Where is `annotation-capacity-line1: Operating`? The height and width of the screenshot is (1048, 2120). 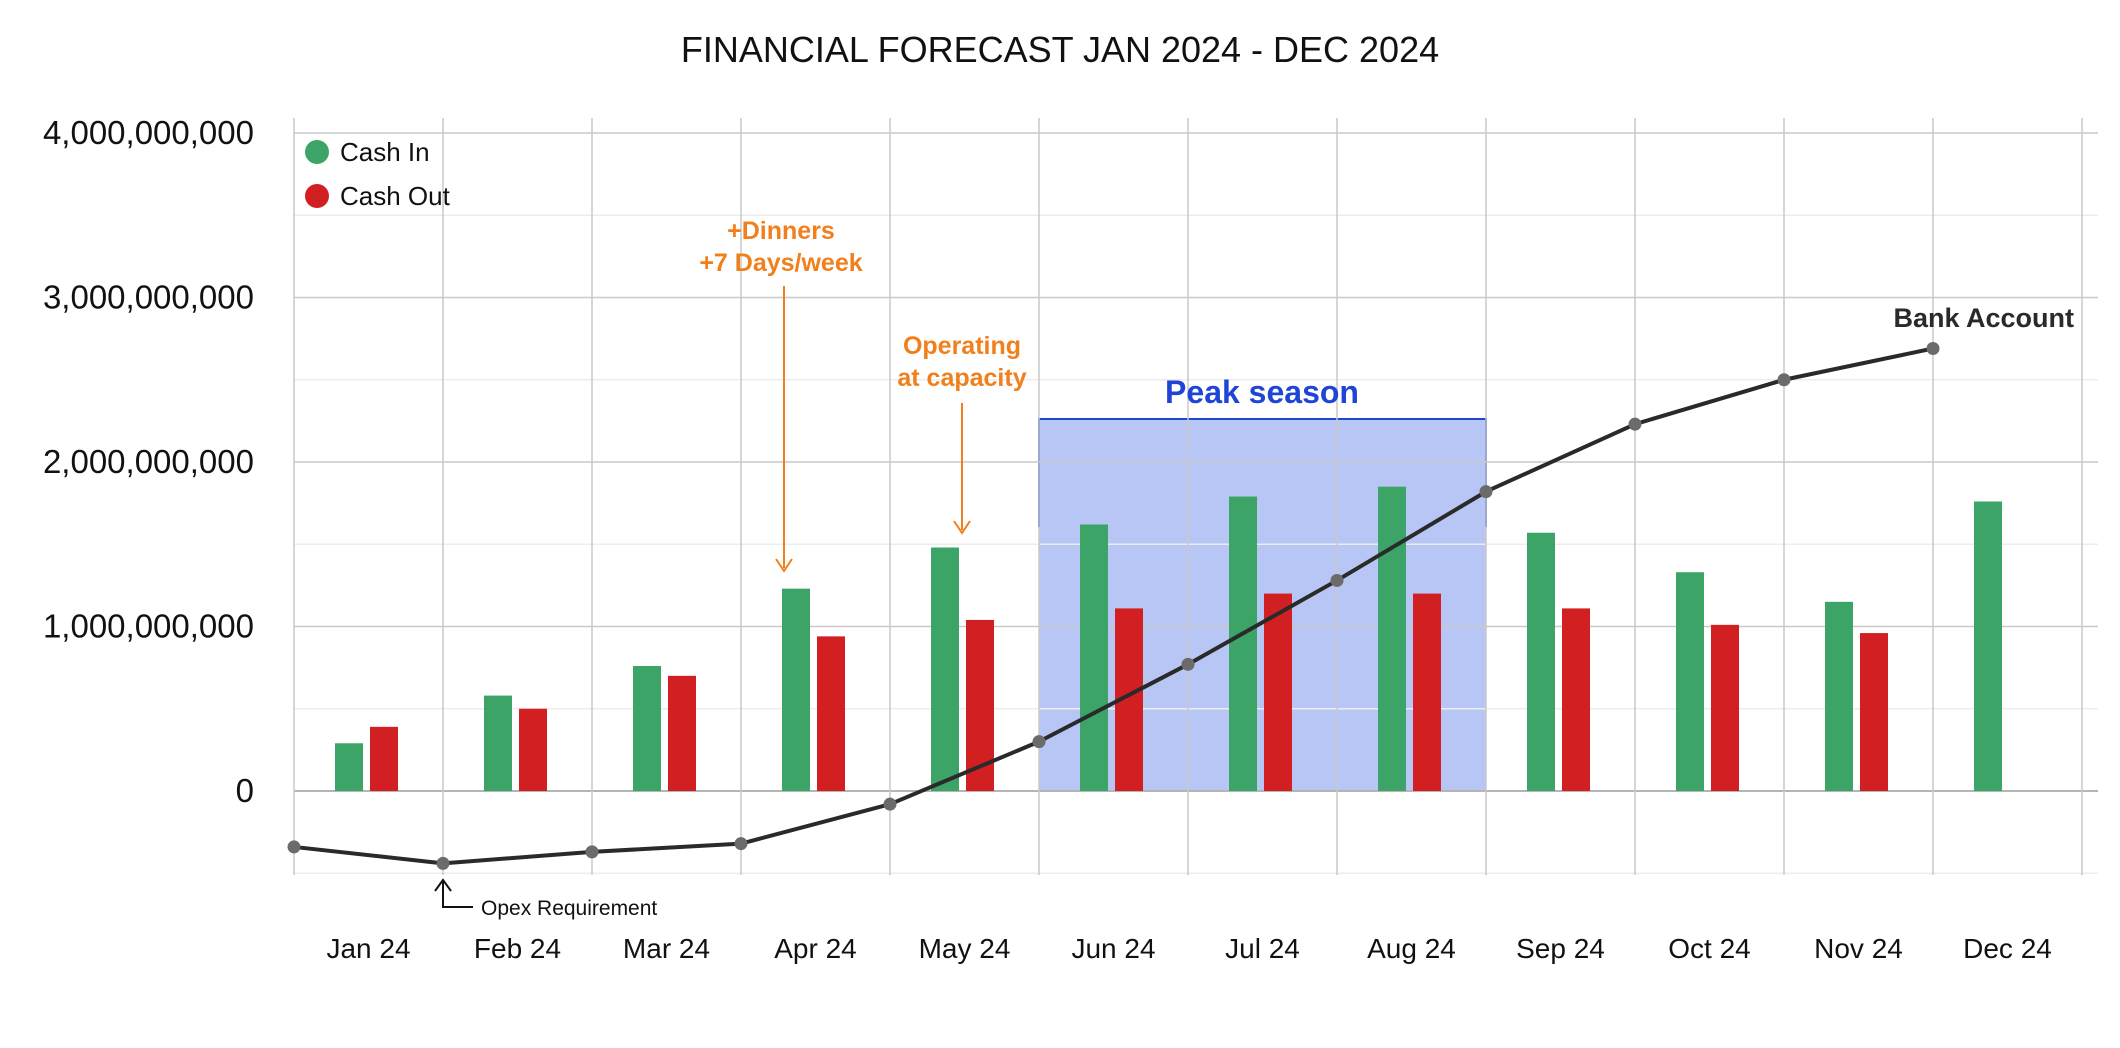
annotation-capacity-line1: Operating is located at coordinates (962, 346).